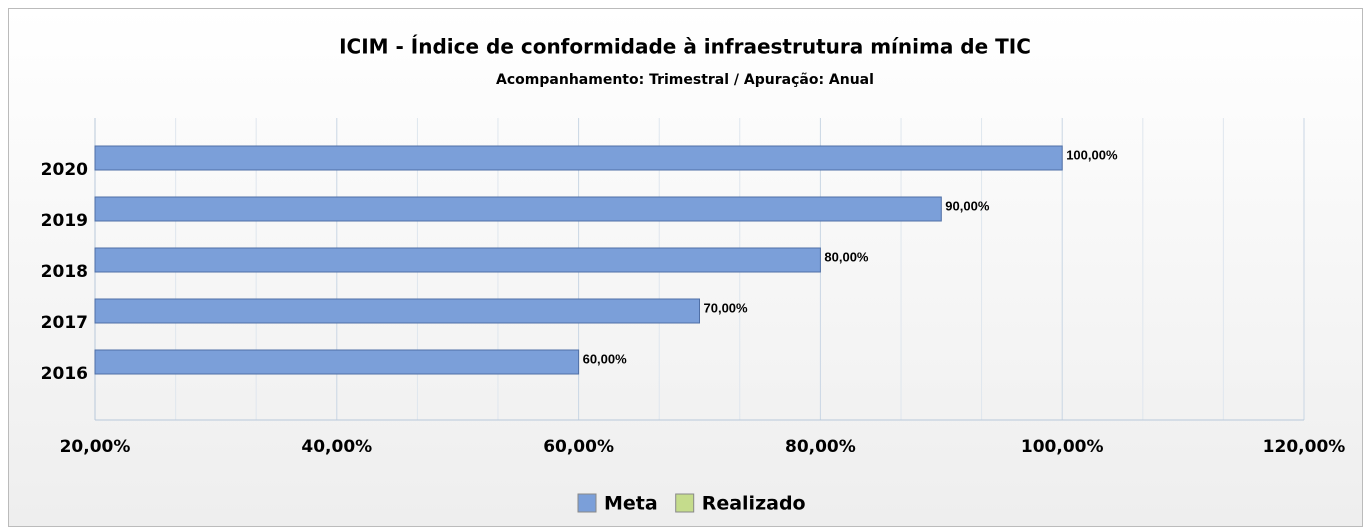 Image resolution: width=1371 pixels, height=531 pixels. Describe the element at coordinates (64, 374) in the screenshot. I see `y-tick-label: 2016` at that location.